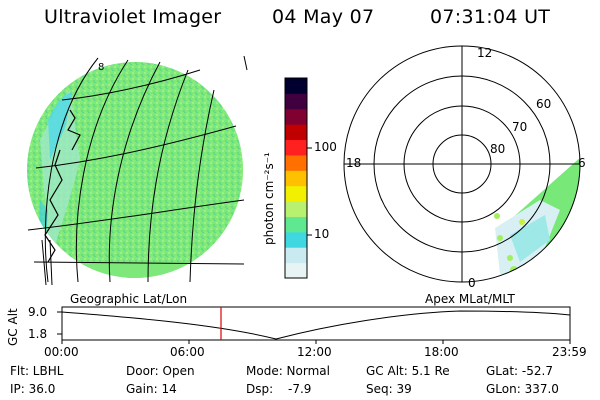  Describe the element at coordinates (38, 334) in the screenshot. I see `alt-ytick-low: 1.8` at that location.